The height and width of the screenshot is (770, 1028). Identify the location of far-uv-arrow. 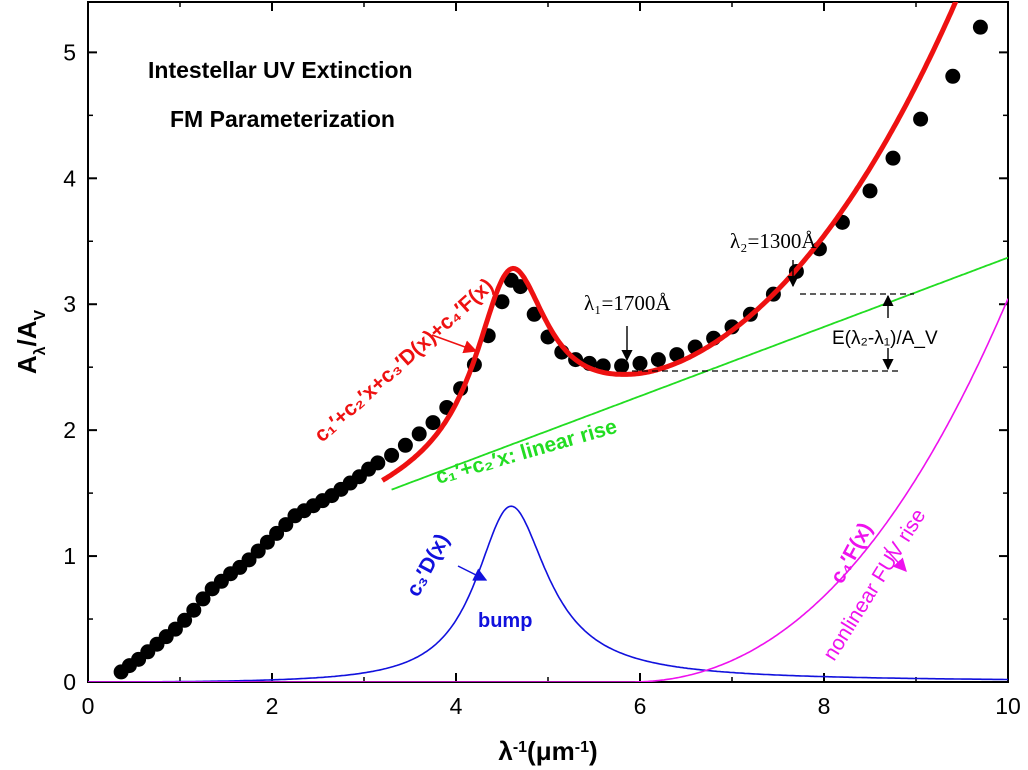
(895, 559).